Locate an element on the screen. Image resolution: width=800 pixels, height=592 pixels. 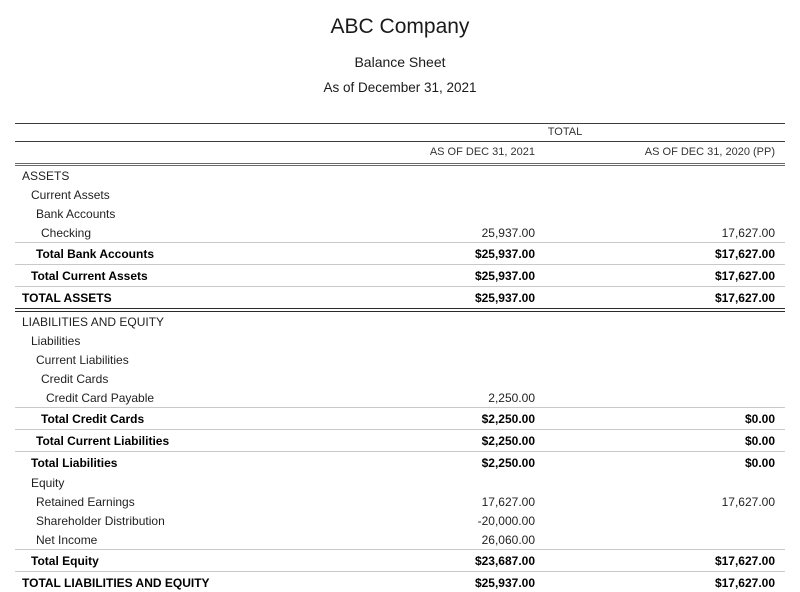
value-2021: $23,687.00 is located at coordinates (441, 560).